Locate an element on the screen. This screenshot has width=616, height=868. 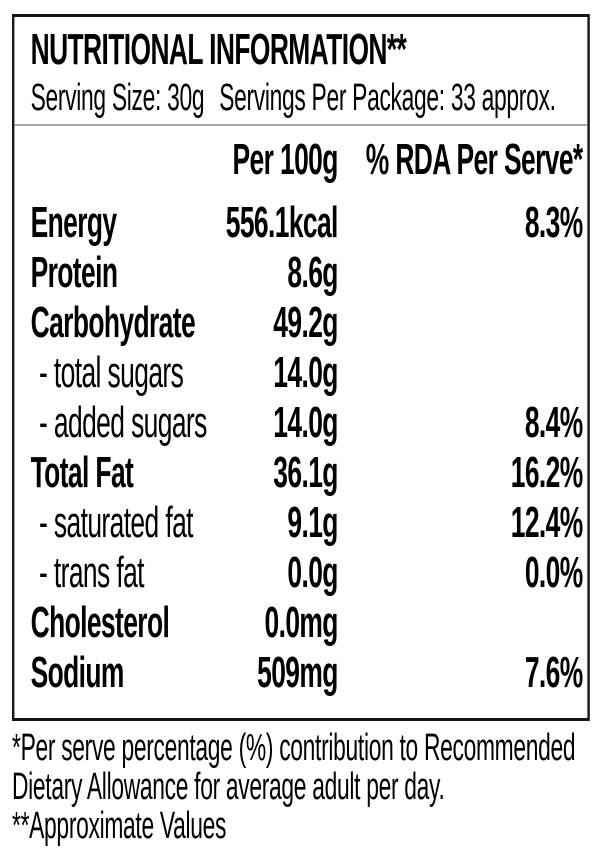
table-row-sodium: Sodium 509mg 7.6% is located at coordinates (307, 673).